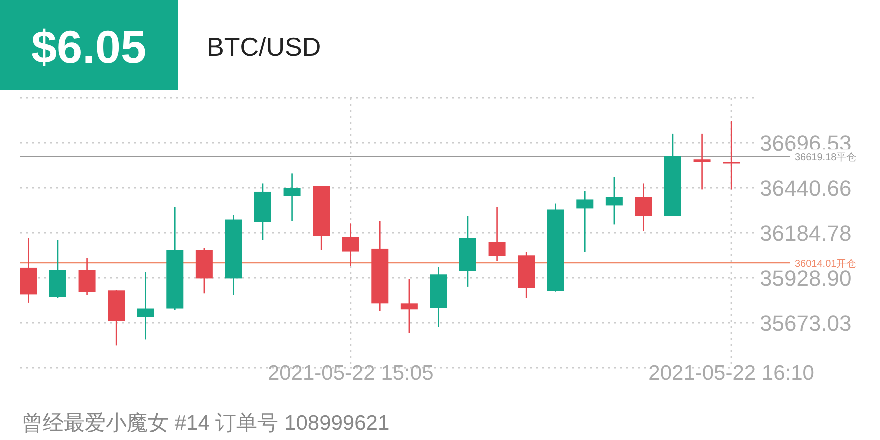  Describe the element at coordinates (806, 233) in the screenshot. I see `y-tick-label: 36184.78` at that location.